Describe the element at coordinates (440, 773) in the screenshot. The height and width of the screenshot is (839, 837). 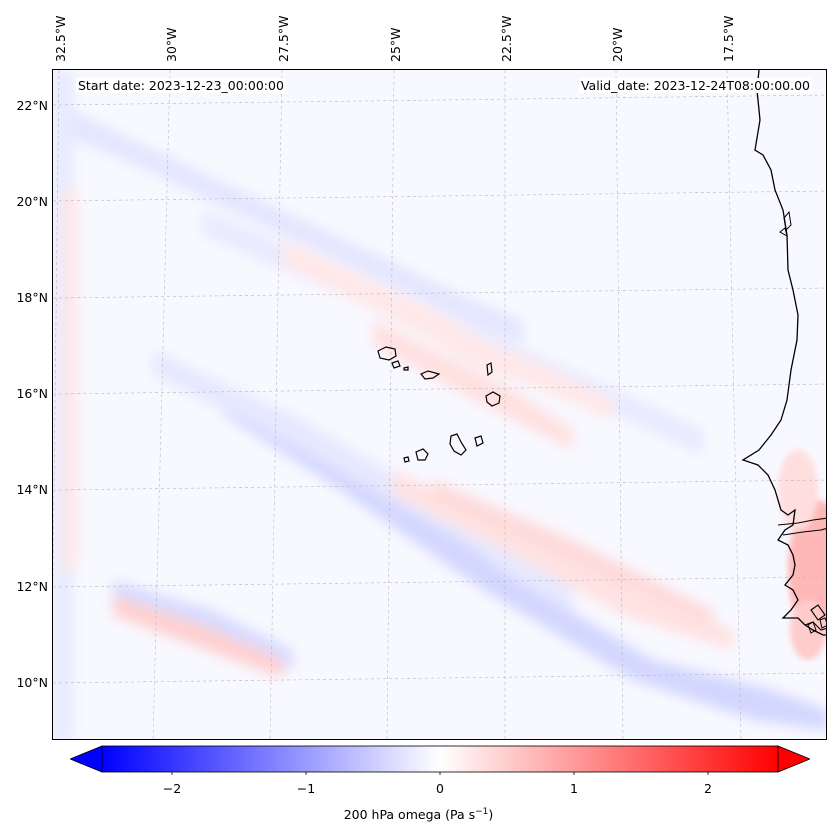
I see `colorbar-tick-marks` at that location.